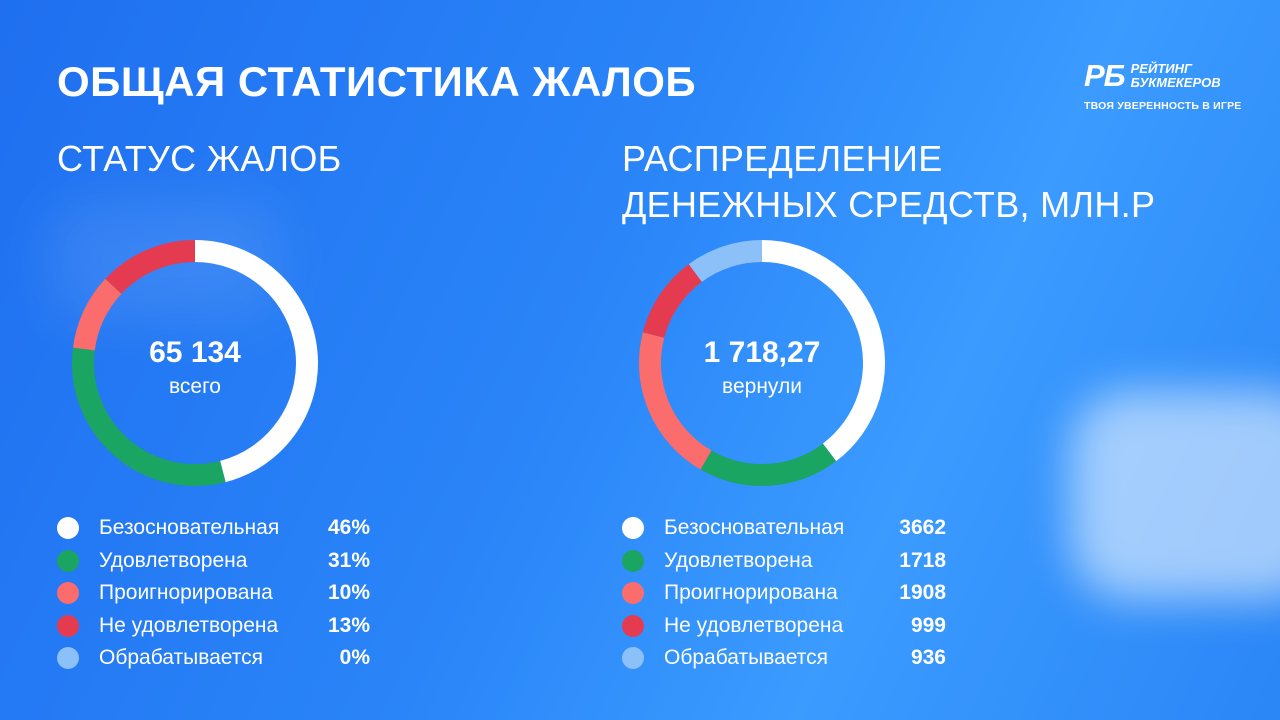  Describe the element at coordinates (922, 528) in the screenshot. I see `legend-value: 3662` at that location.